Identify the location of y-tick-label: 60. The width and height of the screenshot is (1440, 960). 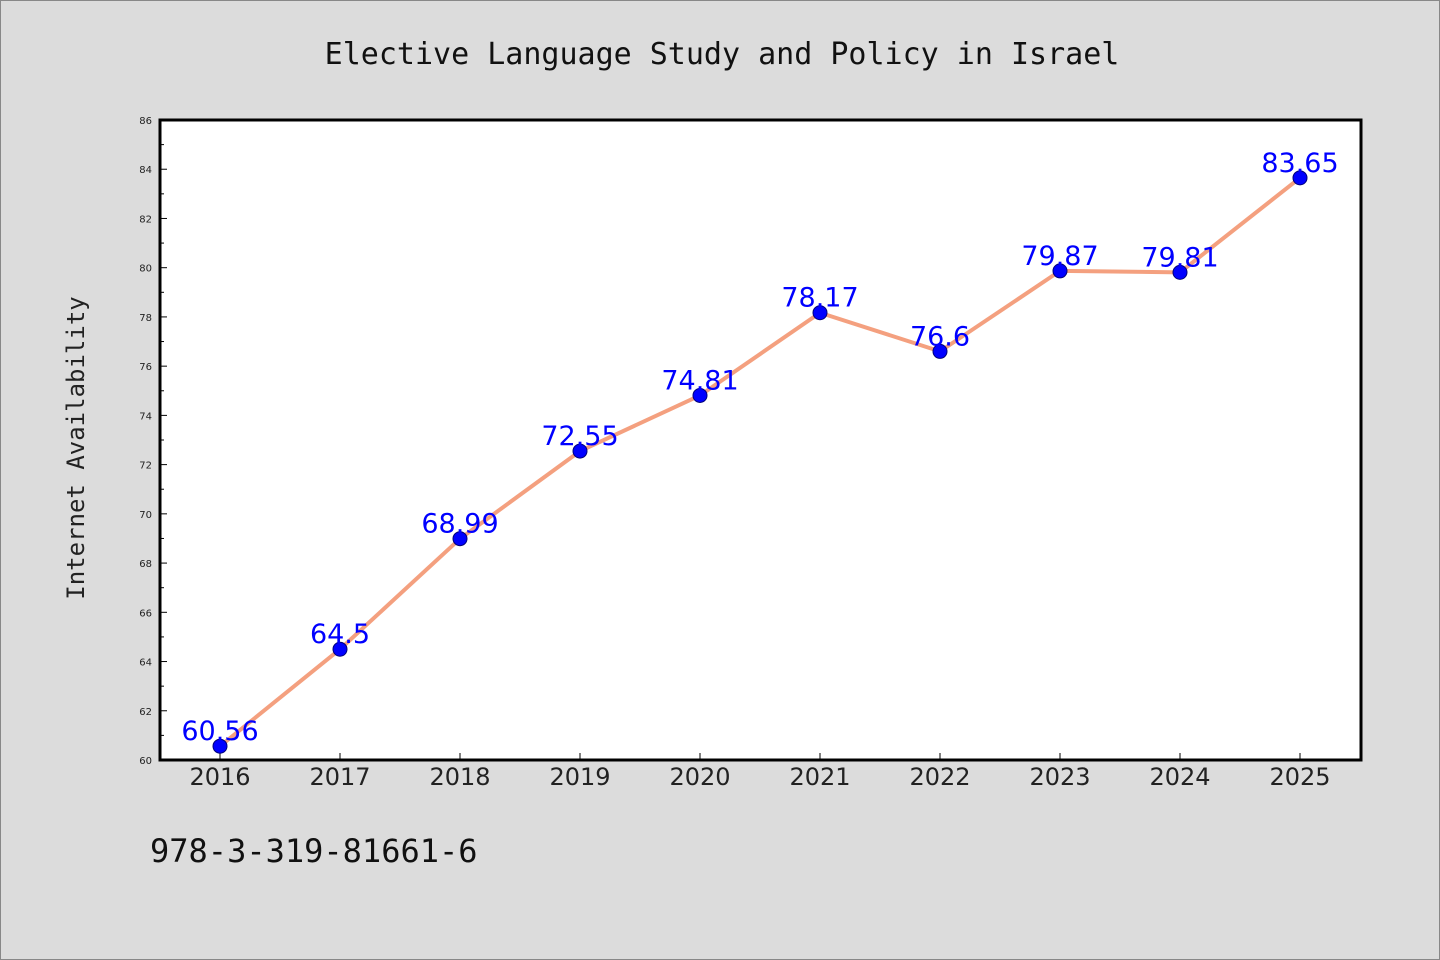
(145, 761).